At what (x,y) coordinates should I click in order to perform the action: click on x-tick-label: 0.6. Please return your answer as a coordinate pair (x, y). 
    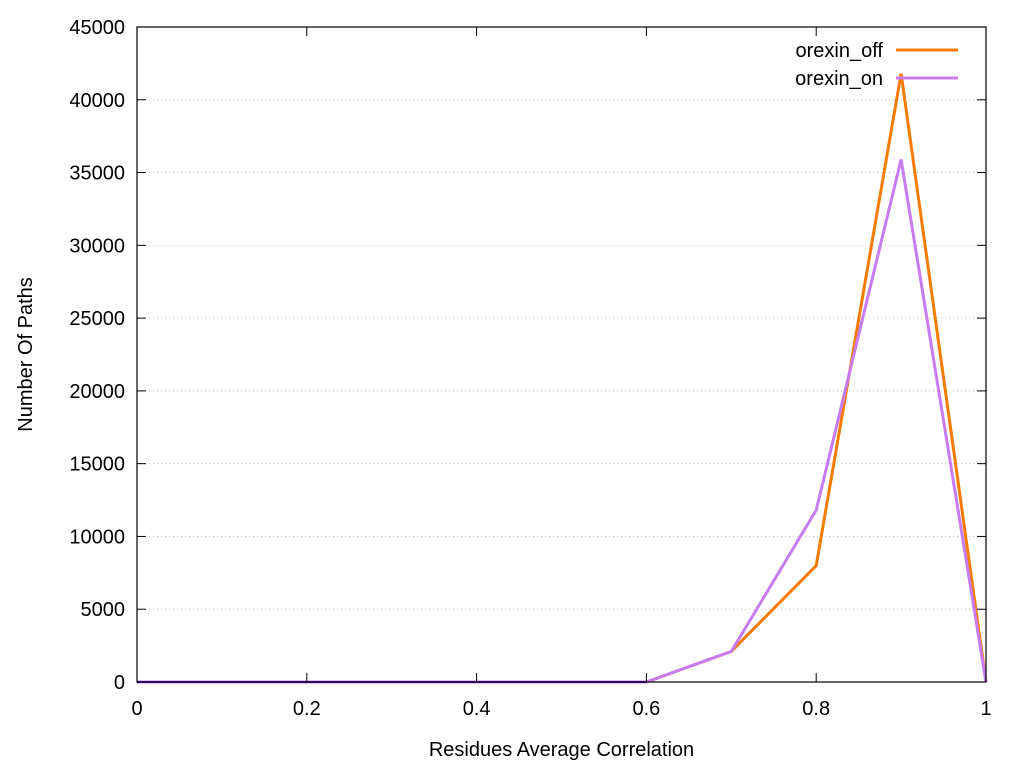
    Looking at the image, I should click on (646, 709).